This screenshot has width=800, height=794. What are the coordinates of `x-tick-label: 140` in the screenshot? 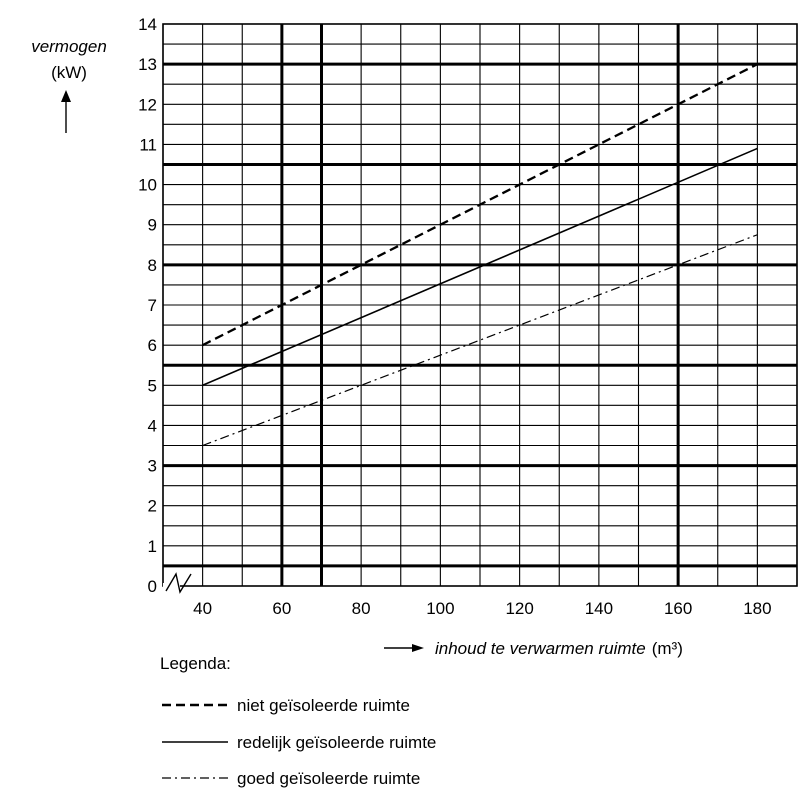 It's located at (599, 608).